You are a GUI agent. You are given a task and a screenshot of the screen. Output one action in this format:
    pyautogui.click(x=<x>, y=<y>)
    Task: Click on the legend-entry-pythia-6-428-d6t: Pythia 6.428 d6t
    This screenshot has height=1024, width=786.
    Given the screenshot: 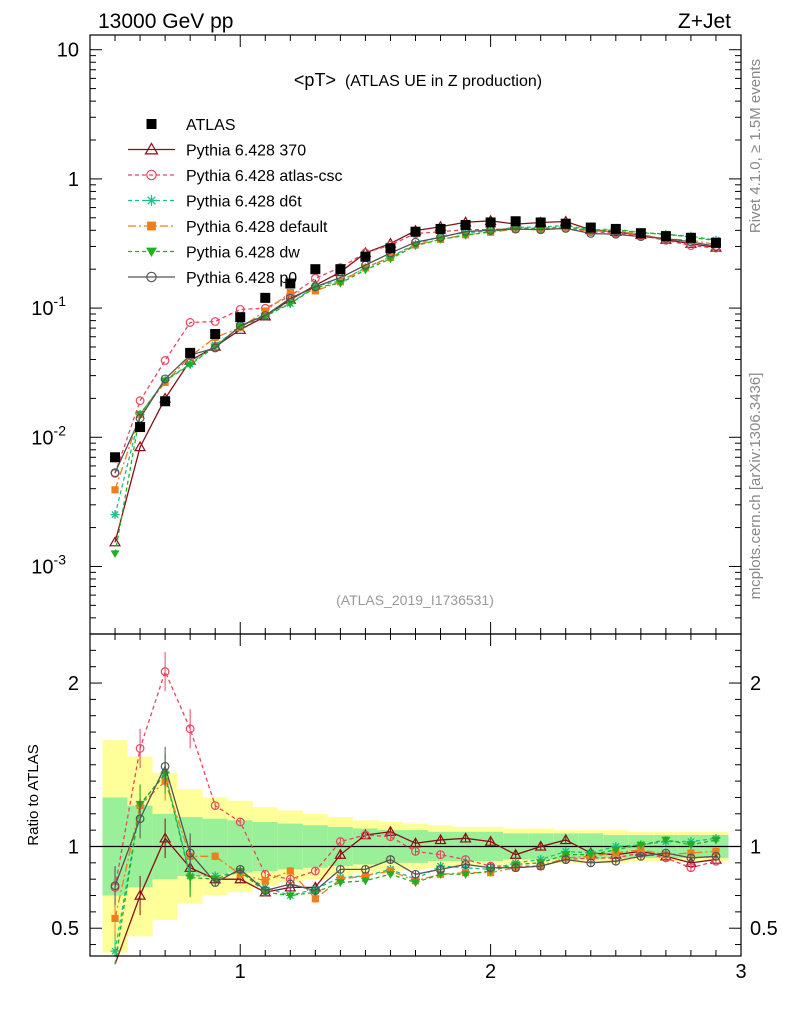 What is the action you would take?
    pyautogui.click(x=215, y=202)
    